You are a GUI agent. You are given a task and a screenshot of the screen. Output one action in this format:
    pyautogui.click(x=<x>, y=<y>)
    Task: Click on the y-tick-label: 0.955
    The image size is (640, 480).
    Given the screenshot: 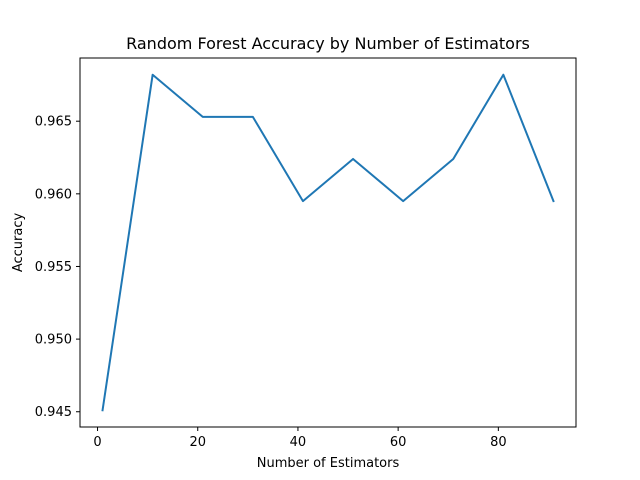 What is the action you would take?
    pyautogui.click(x=53, y=267)
    